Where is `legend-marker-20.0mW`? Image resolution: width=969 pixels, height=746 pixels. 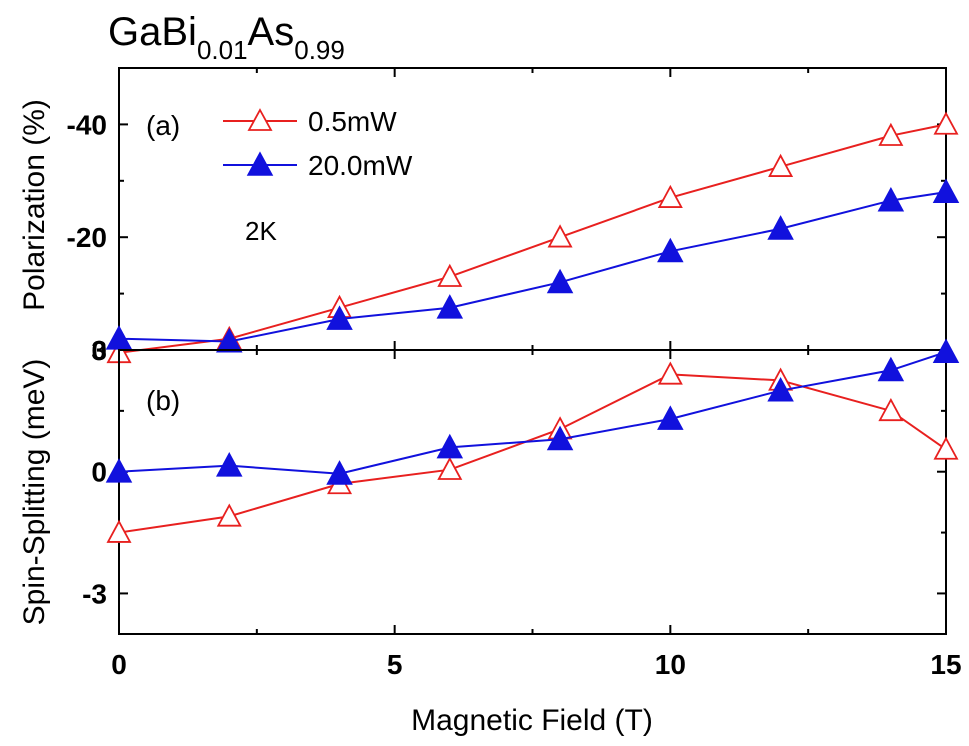 legend-marker-20.0mW is located at coordinates (260, 163).